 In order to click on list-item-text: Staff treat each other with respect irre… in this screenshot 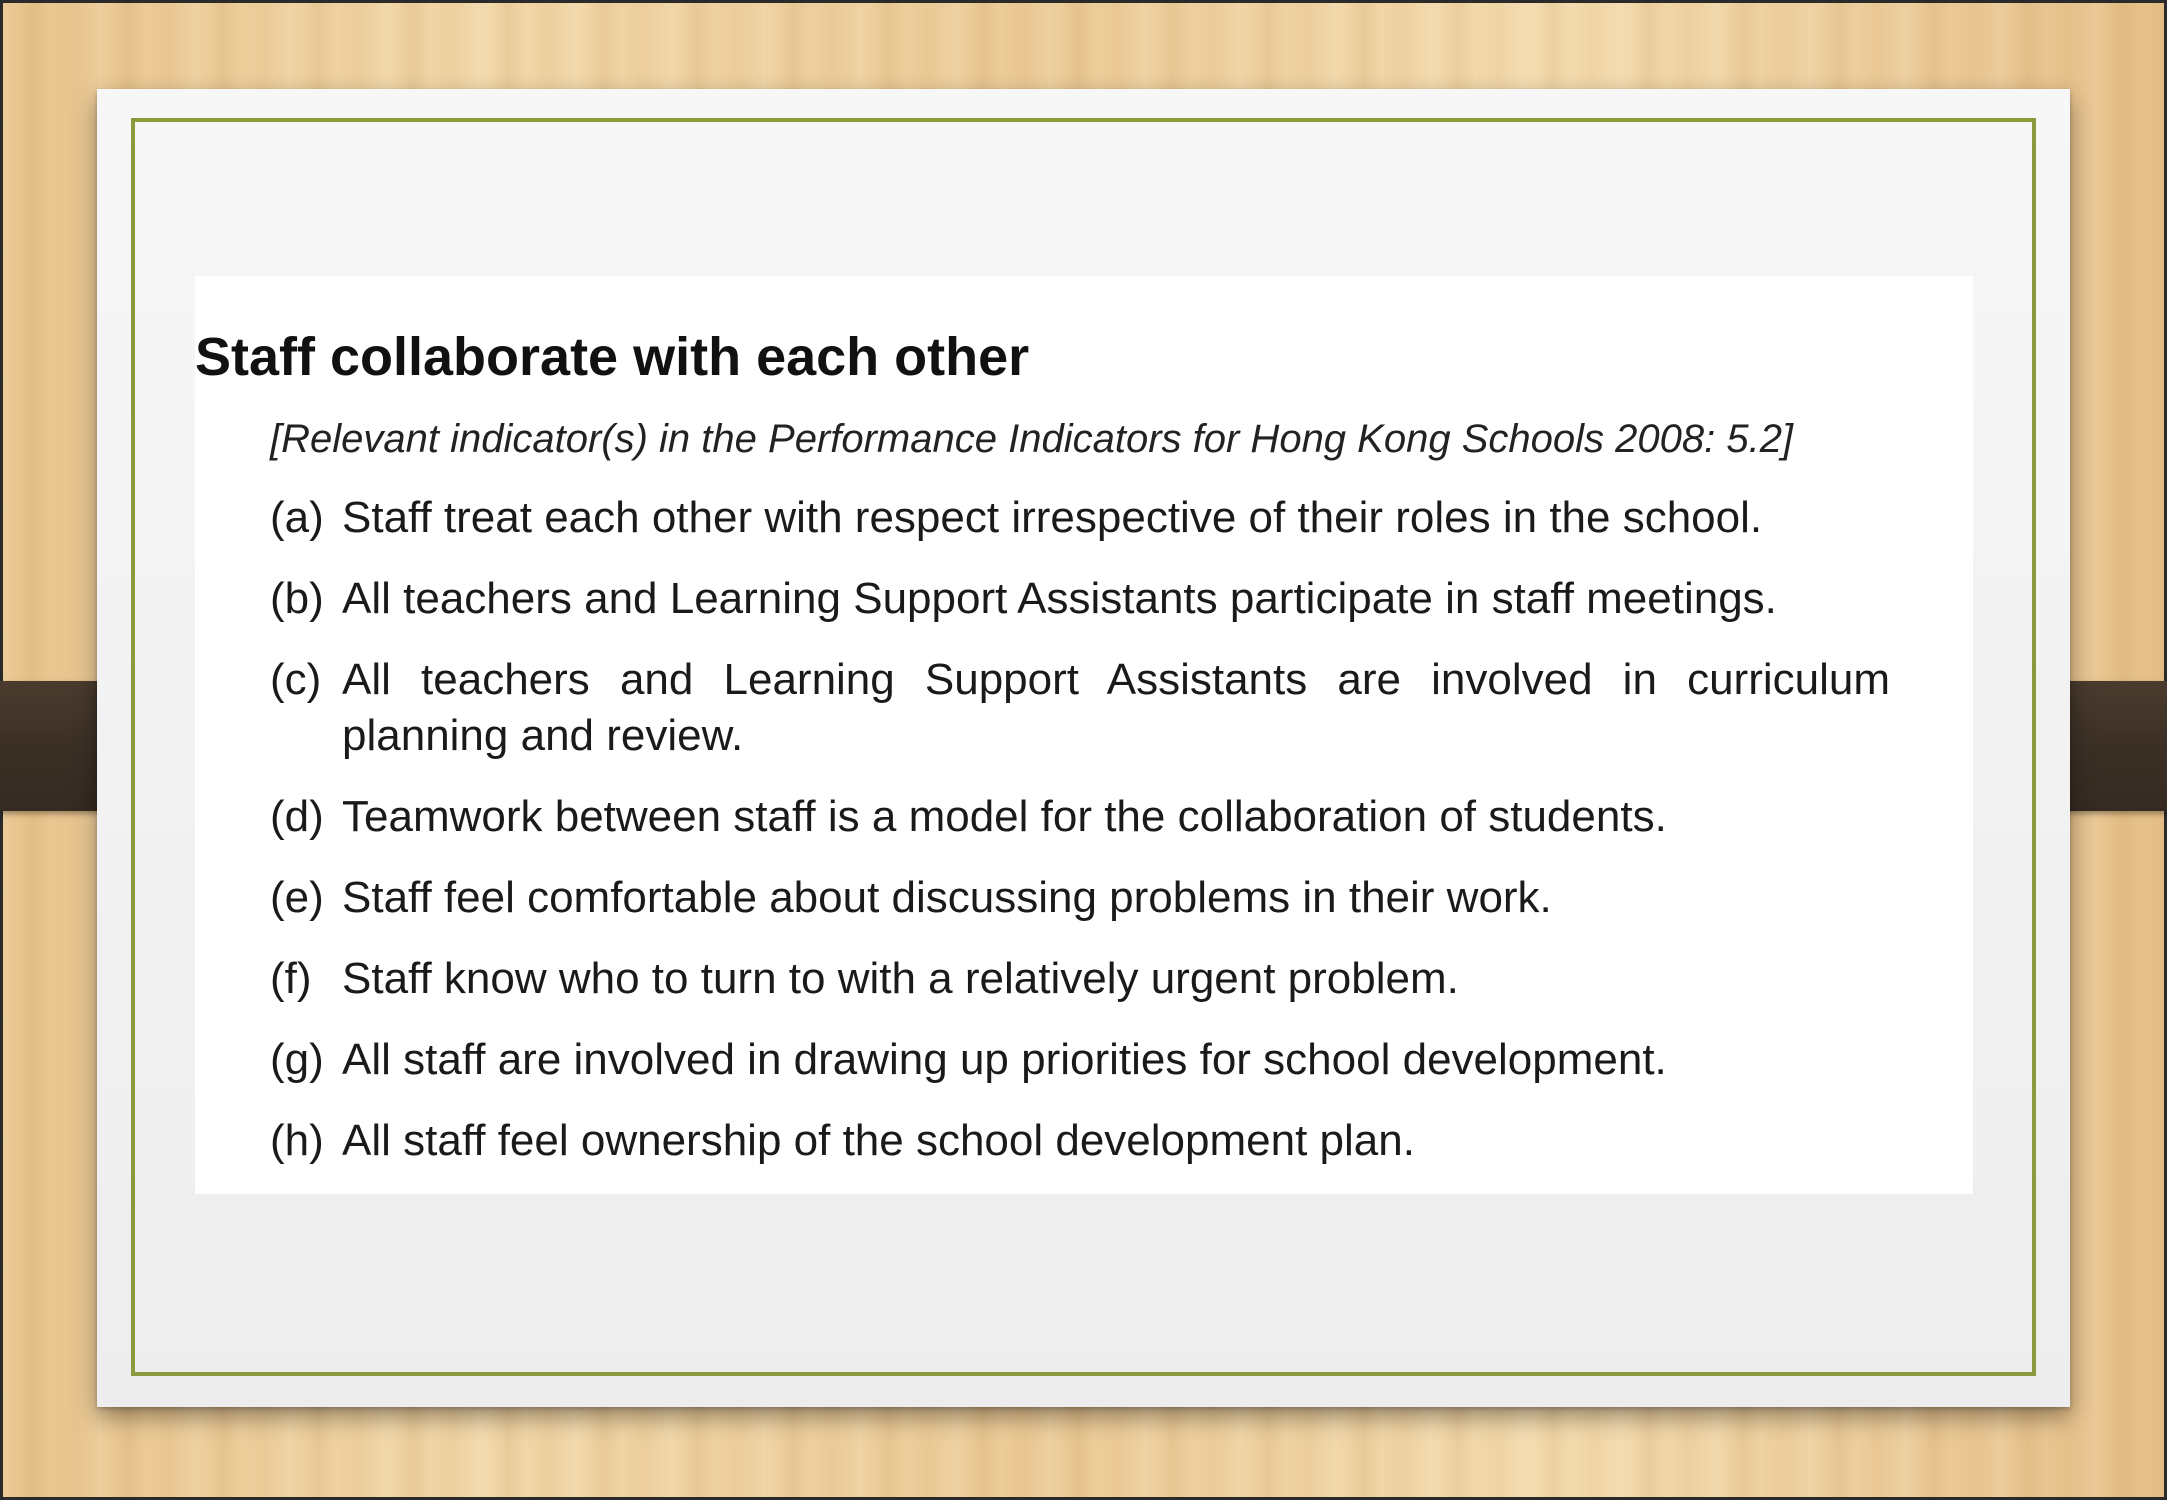, I will do `click(1052, 517)`.